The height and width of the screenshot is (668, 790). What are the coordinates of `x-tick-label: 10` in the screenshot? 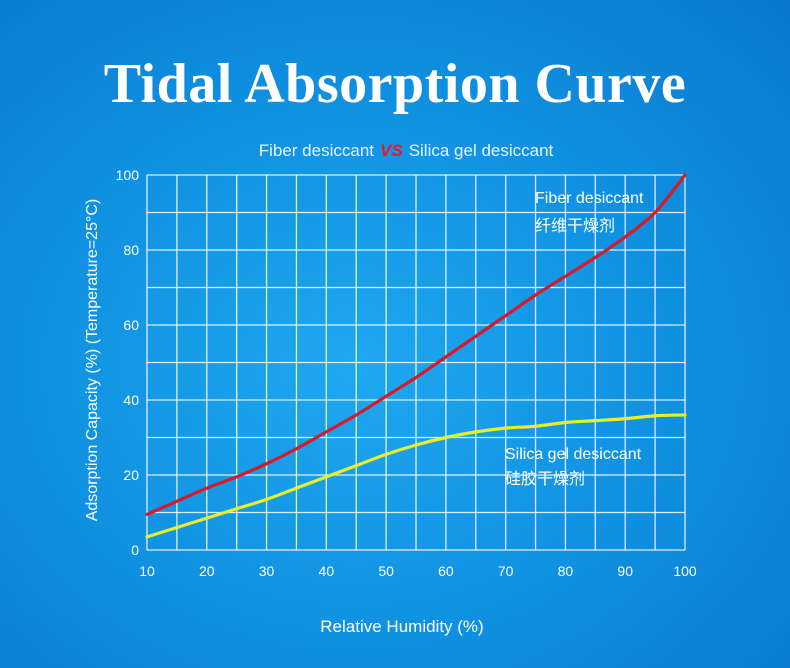 It's located at (147, 571).